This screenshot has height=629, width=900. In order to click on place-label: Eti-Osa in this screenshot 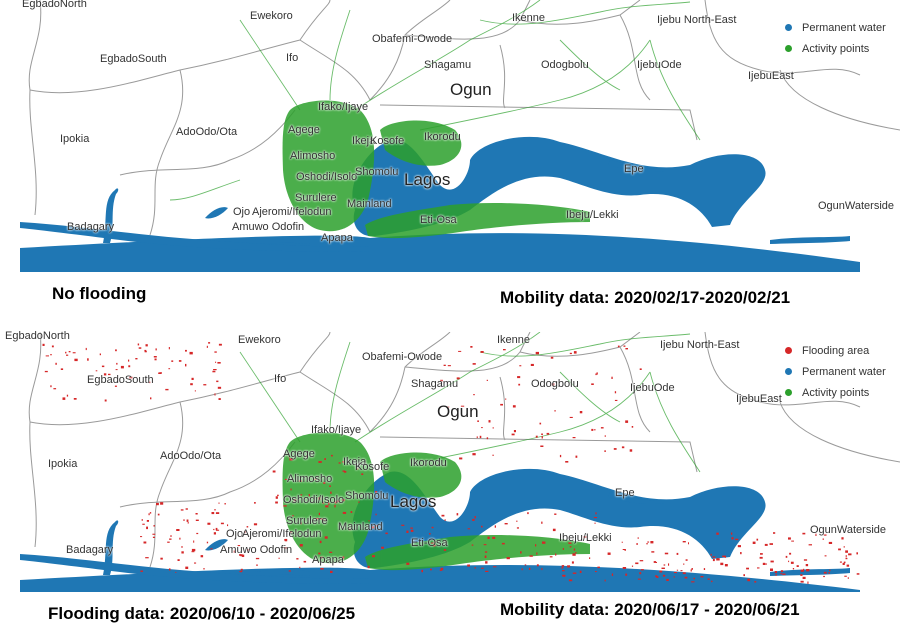, I will do `click(438, 220)`.